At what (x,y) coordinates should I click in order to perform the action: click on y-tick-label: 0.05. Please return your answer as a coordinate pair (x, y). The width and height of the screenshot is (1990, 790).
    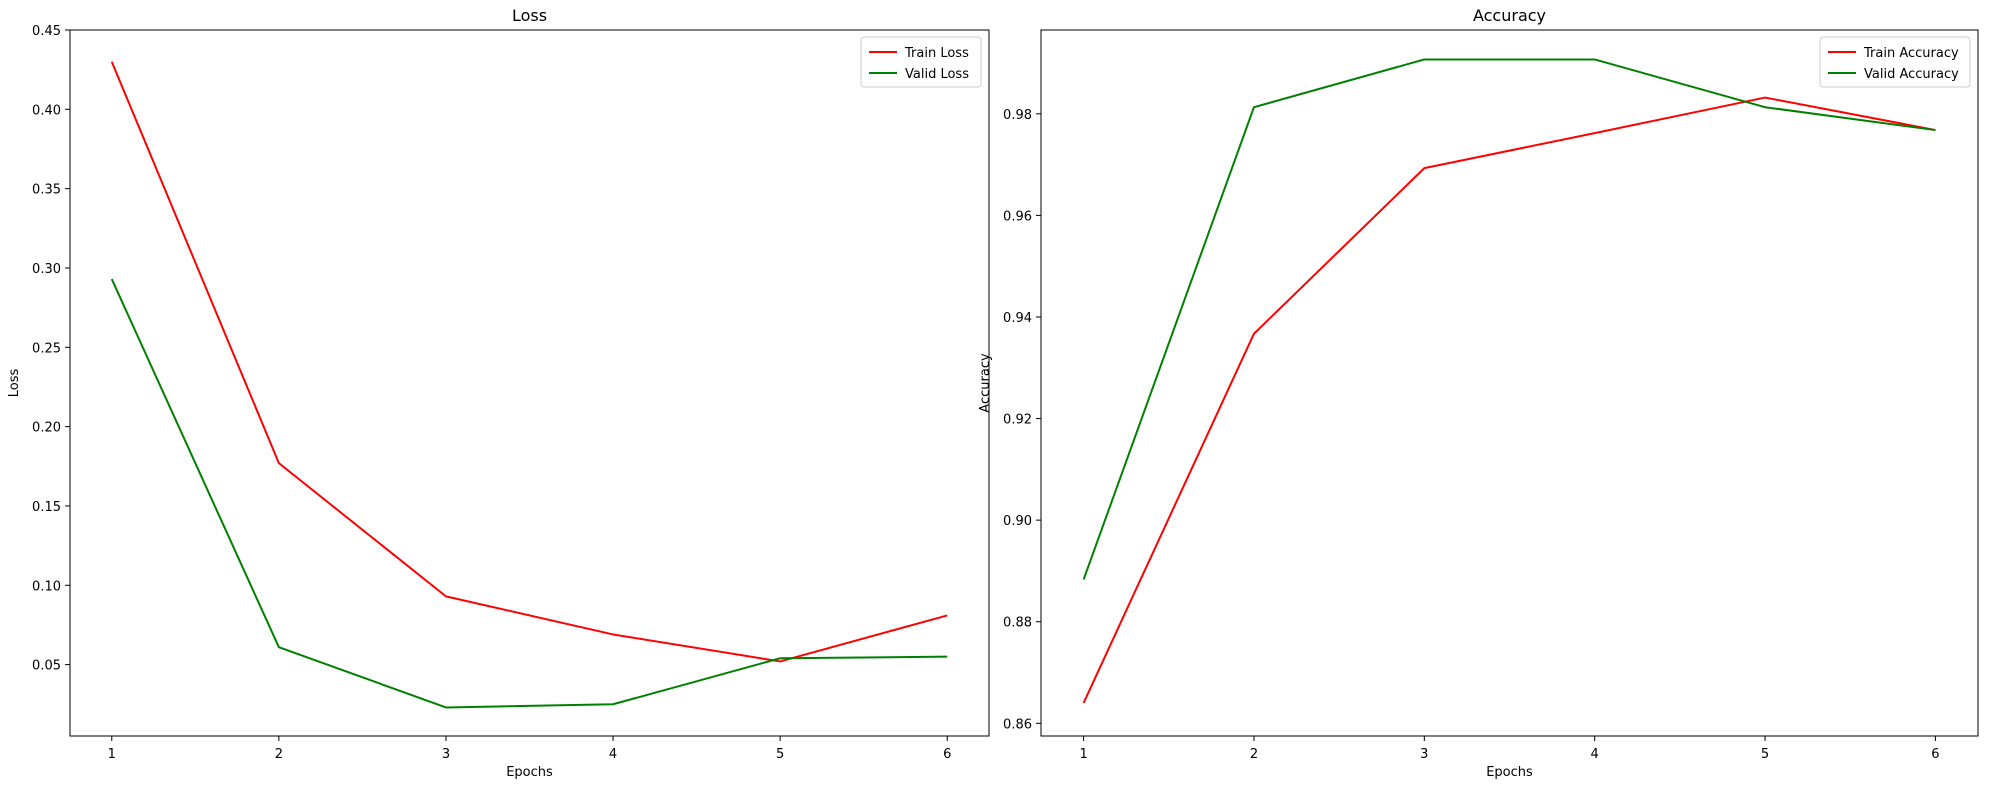
    Looking at the image, I should click on (46, 666).